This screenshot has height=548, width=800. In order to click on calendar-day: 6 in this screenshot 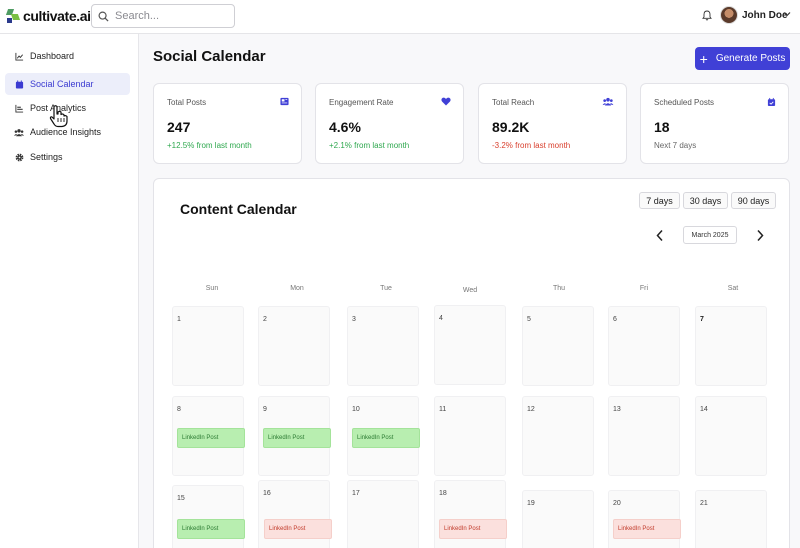, I will do `click(644, 346)`.